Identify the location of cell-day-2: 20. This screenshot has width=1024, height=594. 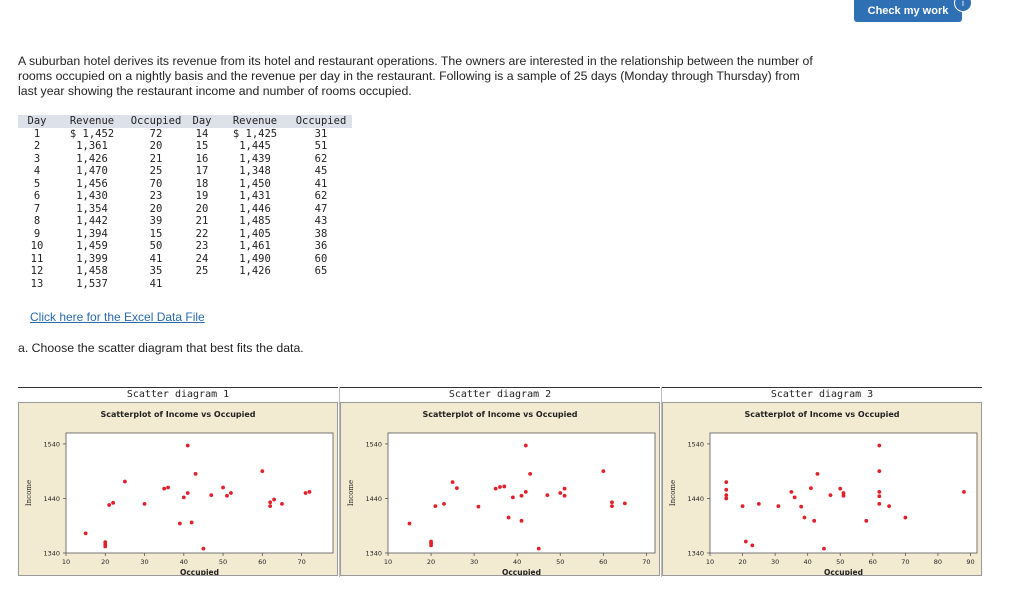
(202, 208).